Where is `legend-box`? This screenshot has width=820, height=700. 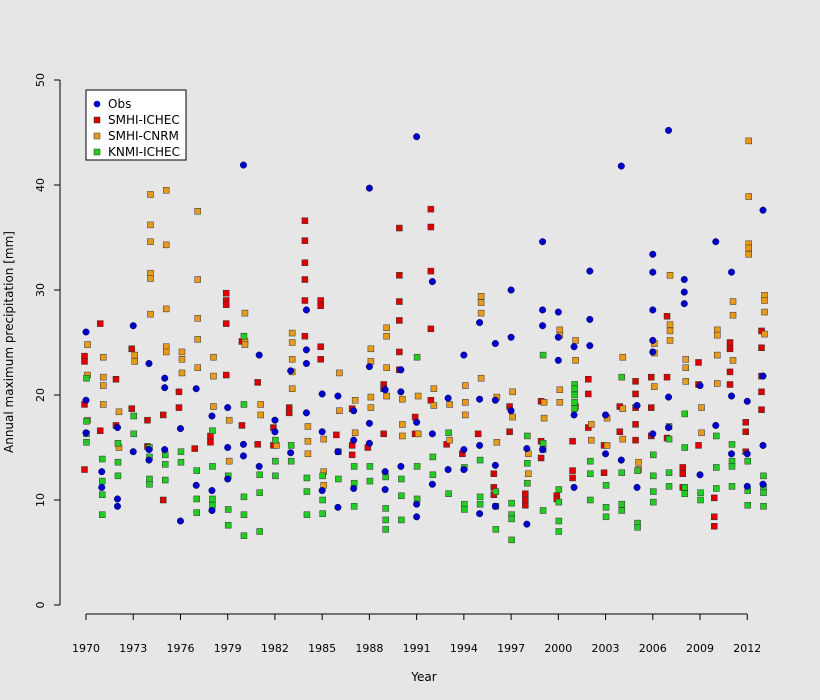
legend-box is located at coordinates (136, 125).